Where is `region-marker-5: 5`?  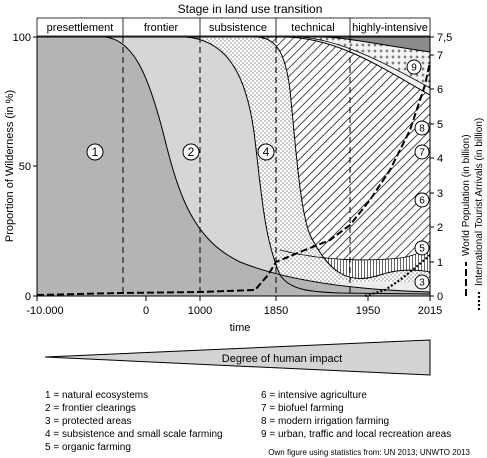
region-marker-5: 5 is located at coordinates (422, 248).